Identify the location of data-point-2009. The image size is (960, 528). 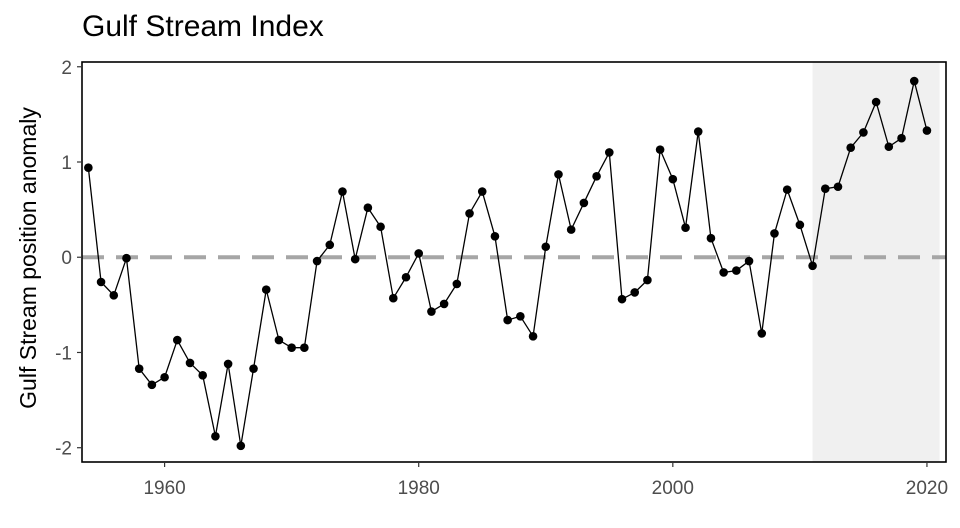
(787, 189).